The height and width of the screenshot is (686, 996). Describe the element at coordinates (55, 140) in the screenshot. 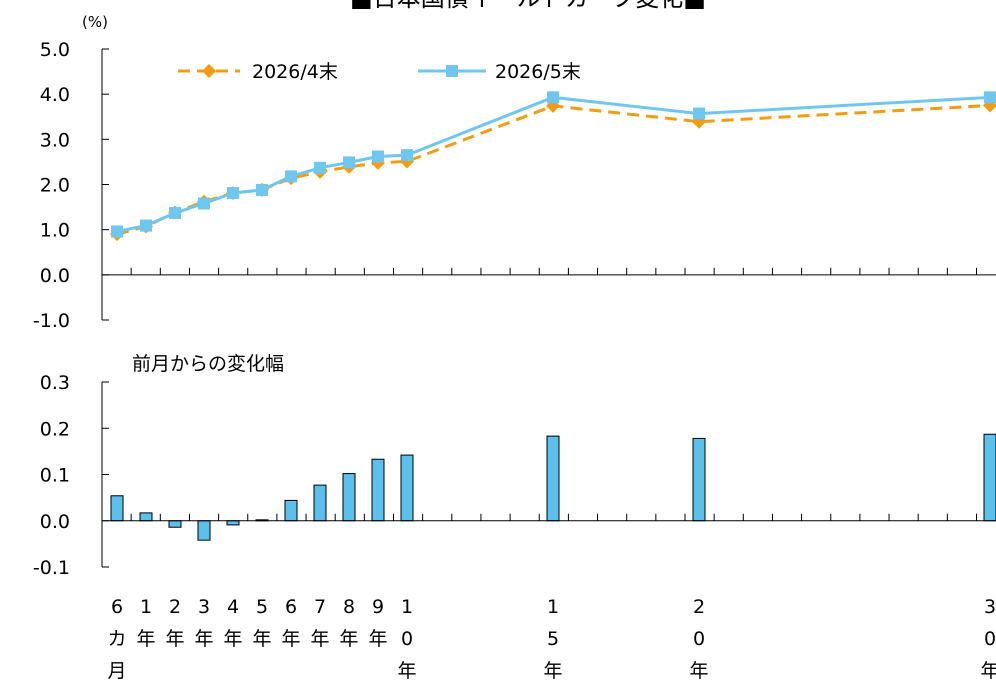

I see `y-tick-label: 3.0` at that location.